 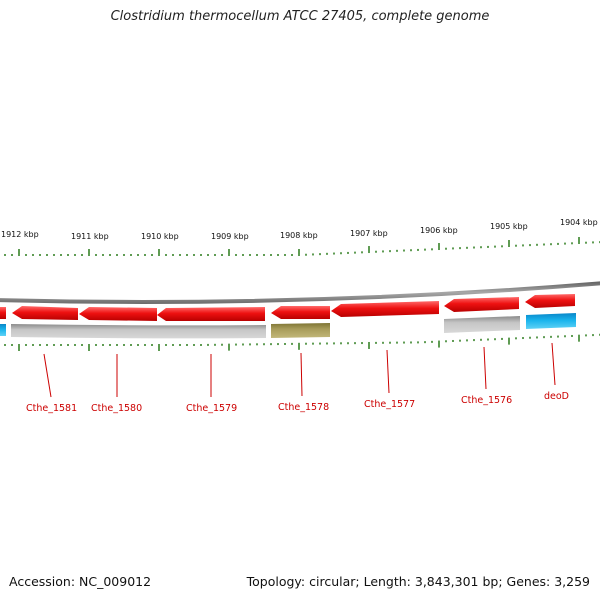 I want to click on label-leaders, so click(x=299, y=370).